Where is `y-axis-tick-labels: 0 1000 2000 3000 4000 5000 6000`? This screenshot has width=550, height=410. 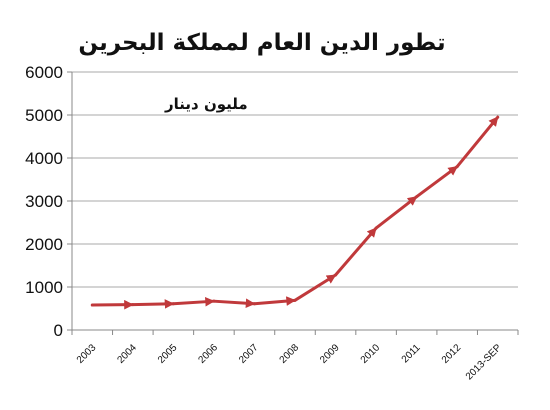 y-axis-tick-labels: 0 1000 2000 3000 4000 5000 6000 is located at coordinates (44, 201).